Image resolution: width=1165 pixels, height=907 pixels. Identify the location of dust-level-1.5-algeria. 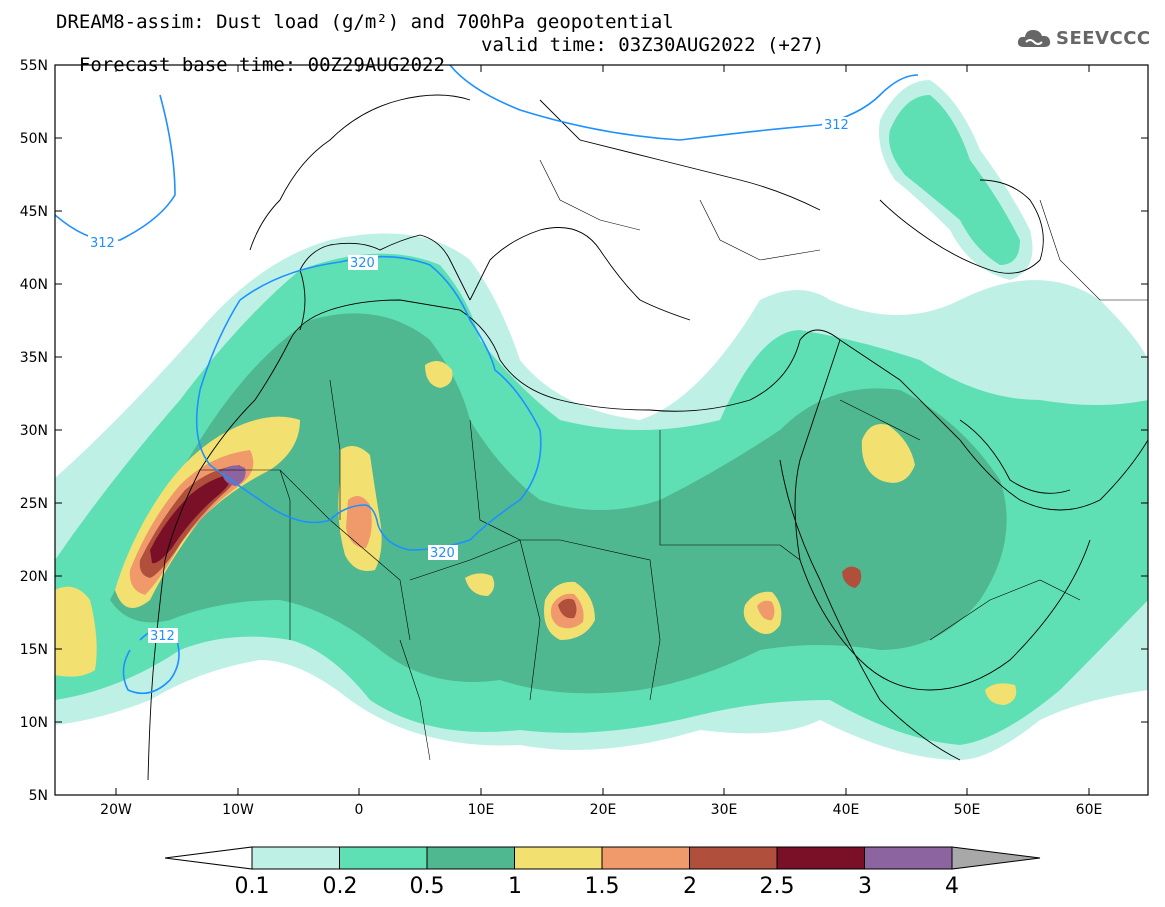
(359, 522).